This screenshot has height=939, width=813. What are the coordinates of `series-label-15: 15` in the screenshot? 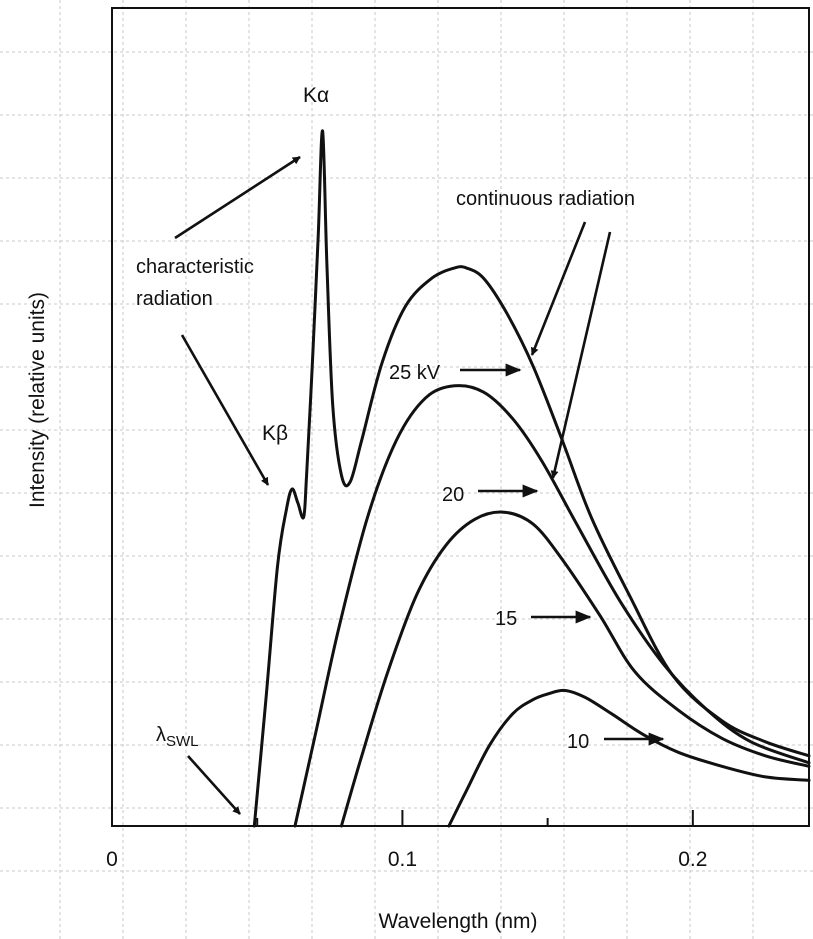 It's located at (506, 619).